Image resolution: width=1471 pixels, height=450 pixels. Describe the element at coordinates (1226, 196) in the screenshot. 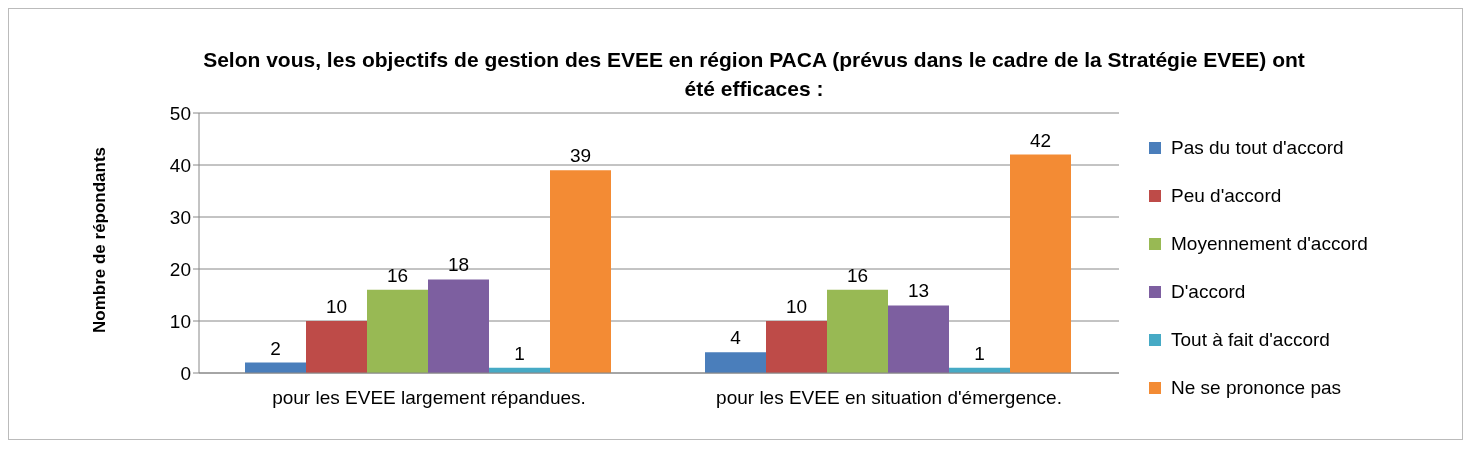

I see `legend-label: Peu d'accord` at that location.